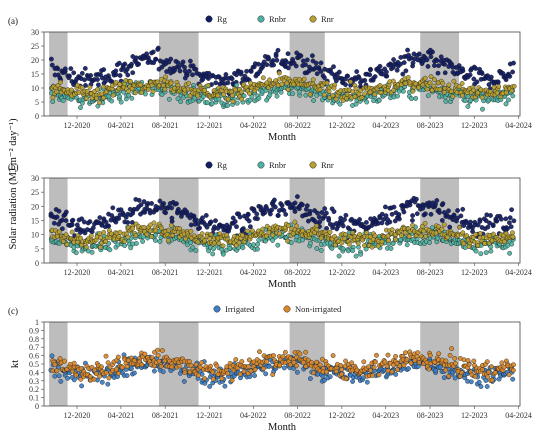  I want to click on x-tick-label: 08-2023, so click(430, 125).